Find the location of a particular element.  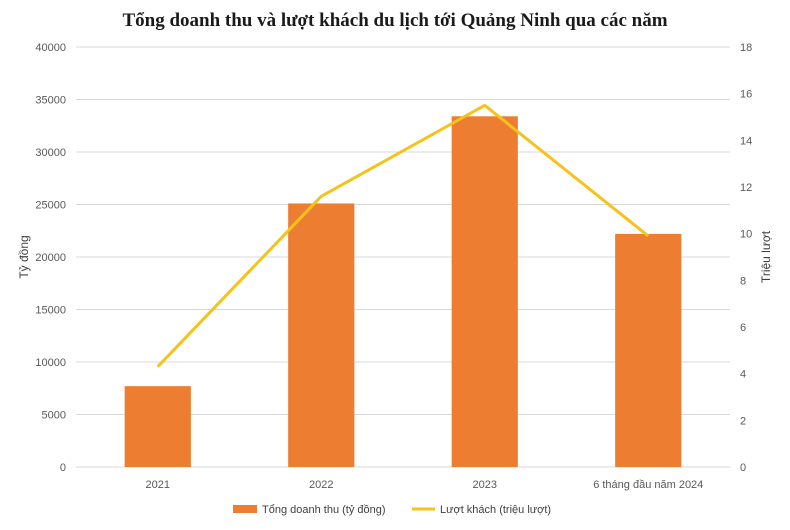

x-axis-ticks: 2021 2022 2023 6 tháng đầu năm 2024 is located at coordinates (425, 485).